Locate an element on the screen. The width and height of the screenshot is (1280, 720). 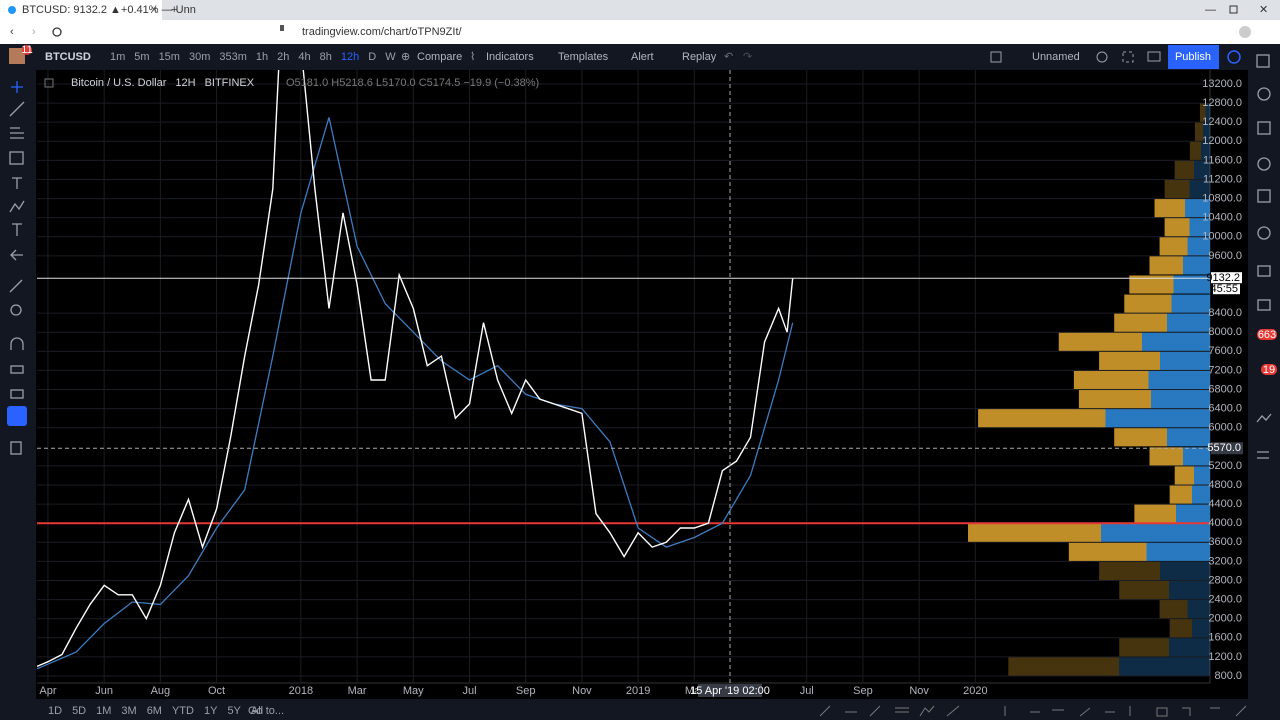
interval-button: 8h is located at coordinates (326, 57).